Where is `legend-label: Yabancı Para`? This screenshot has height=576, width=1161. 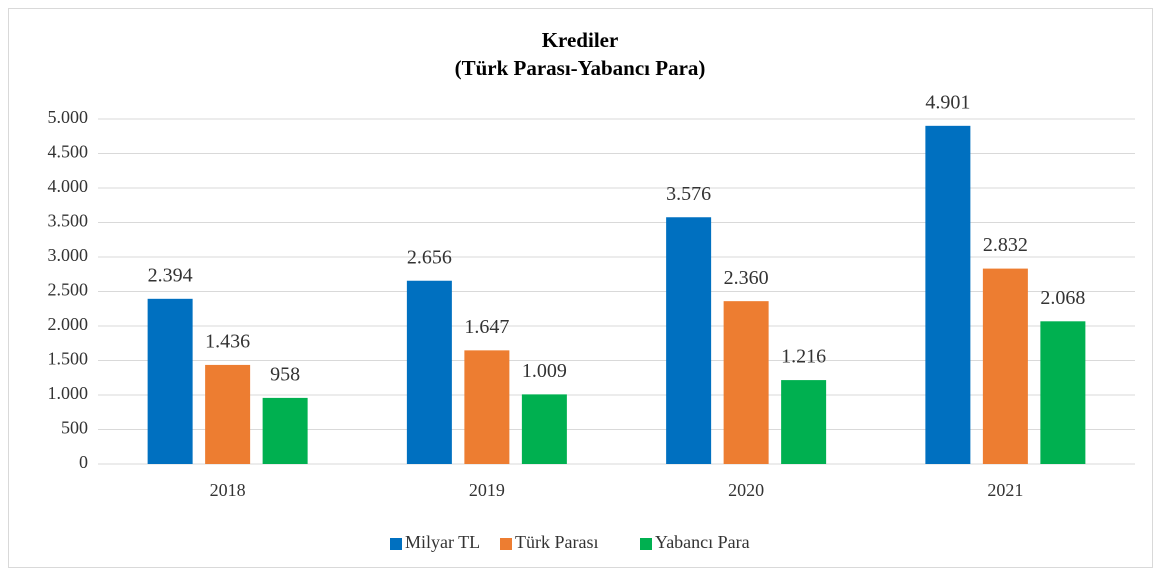 legend-label: Yabancı Para is located at coordinates (702, 542).